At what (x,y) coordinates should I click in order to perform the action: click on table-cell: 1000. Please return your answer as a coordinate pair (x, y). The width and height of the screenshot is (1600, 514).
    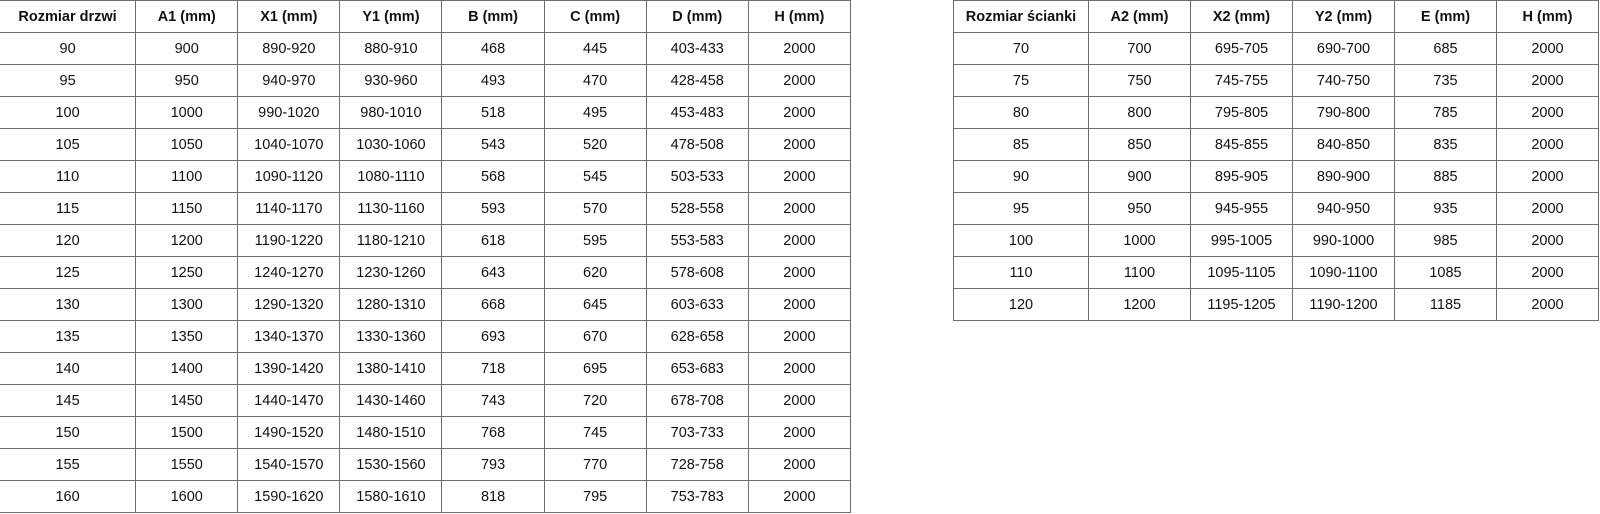
    Looking at the image, I should click on (187, 112).